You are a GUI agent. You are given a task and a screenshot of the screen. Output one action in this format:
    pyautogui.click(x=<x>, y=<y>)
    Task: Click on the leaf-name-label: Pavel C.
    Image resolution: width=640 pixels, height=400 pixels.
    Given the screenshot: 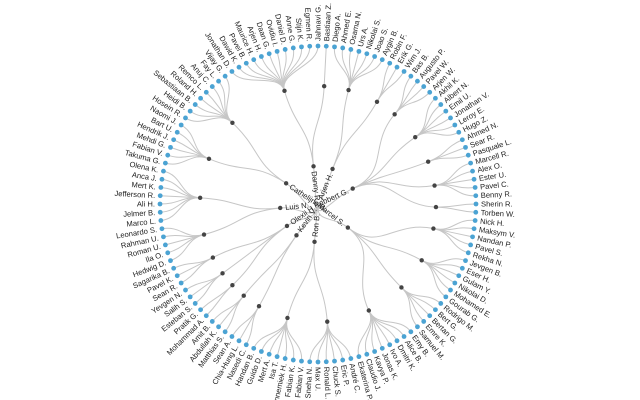 What is the action you would take?
    pyautogui.click(x=494, y=186)
    